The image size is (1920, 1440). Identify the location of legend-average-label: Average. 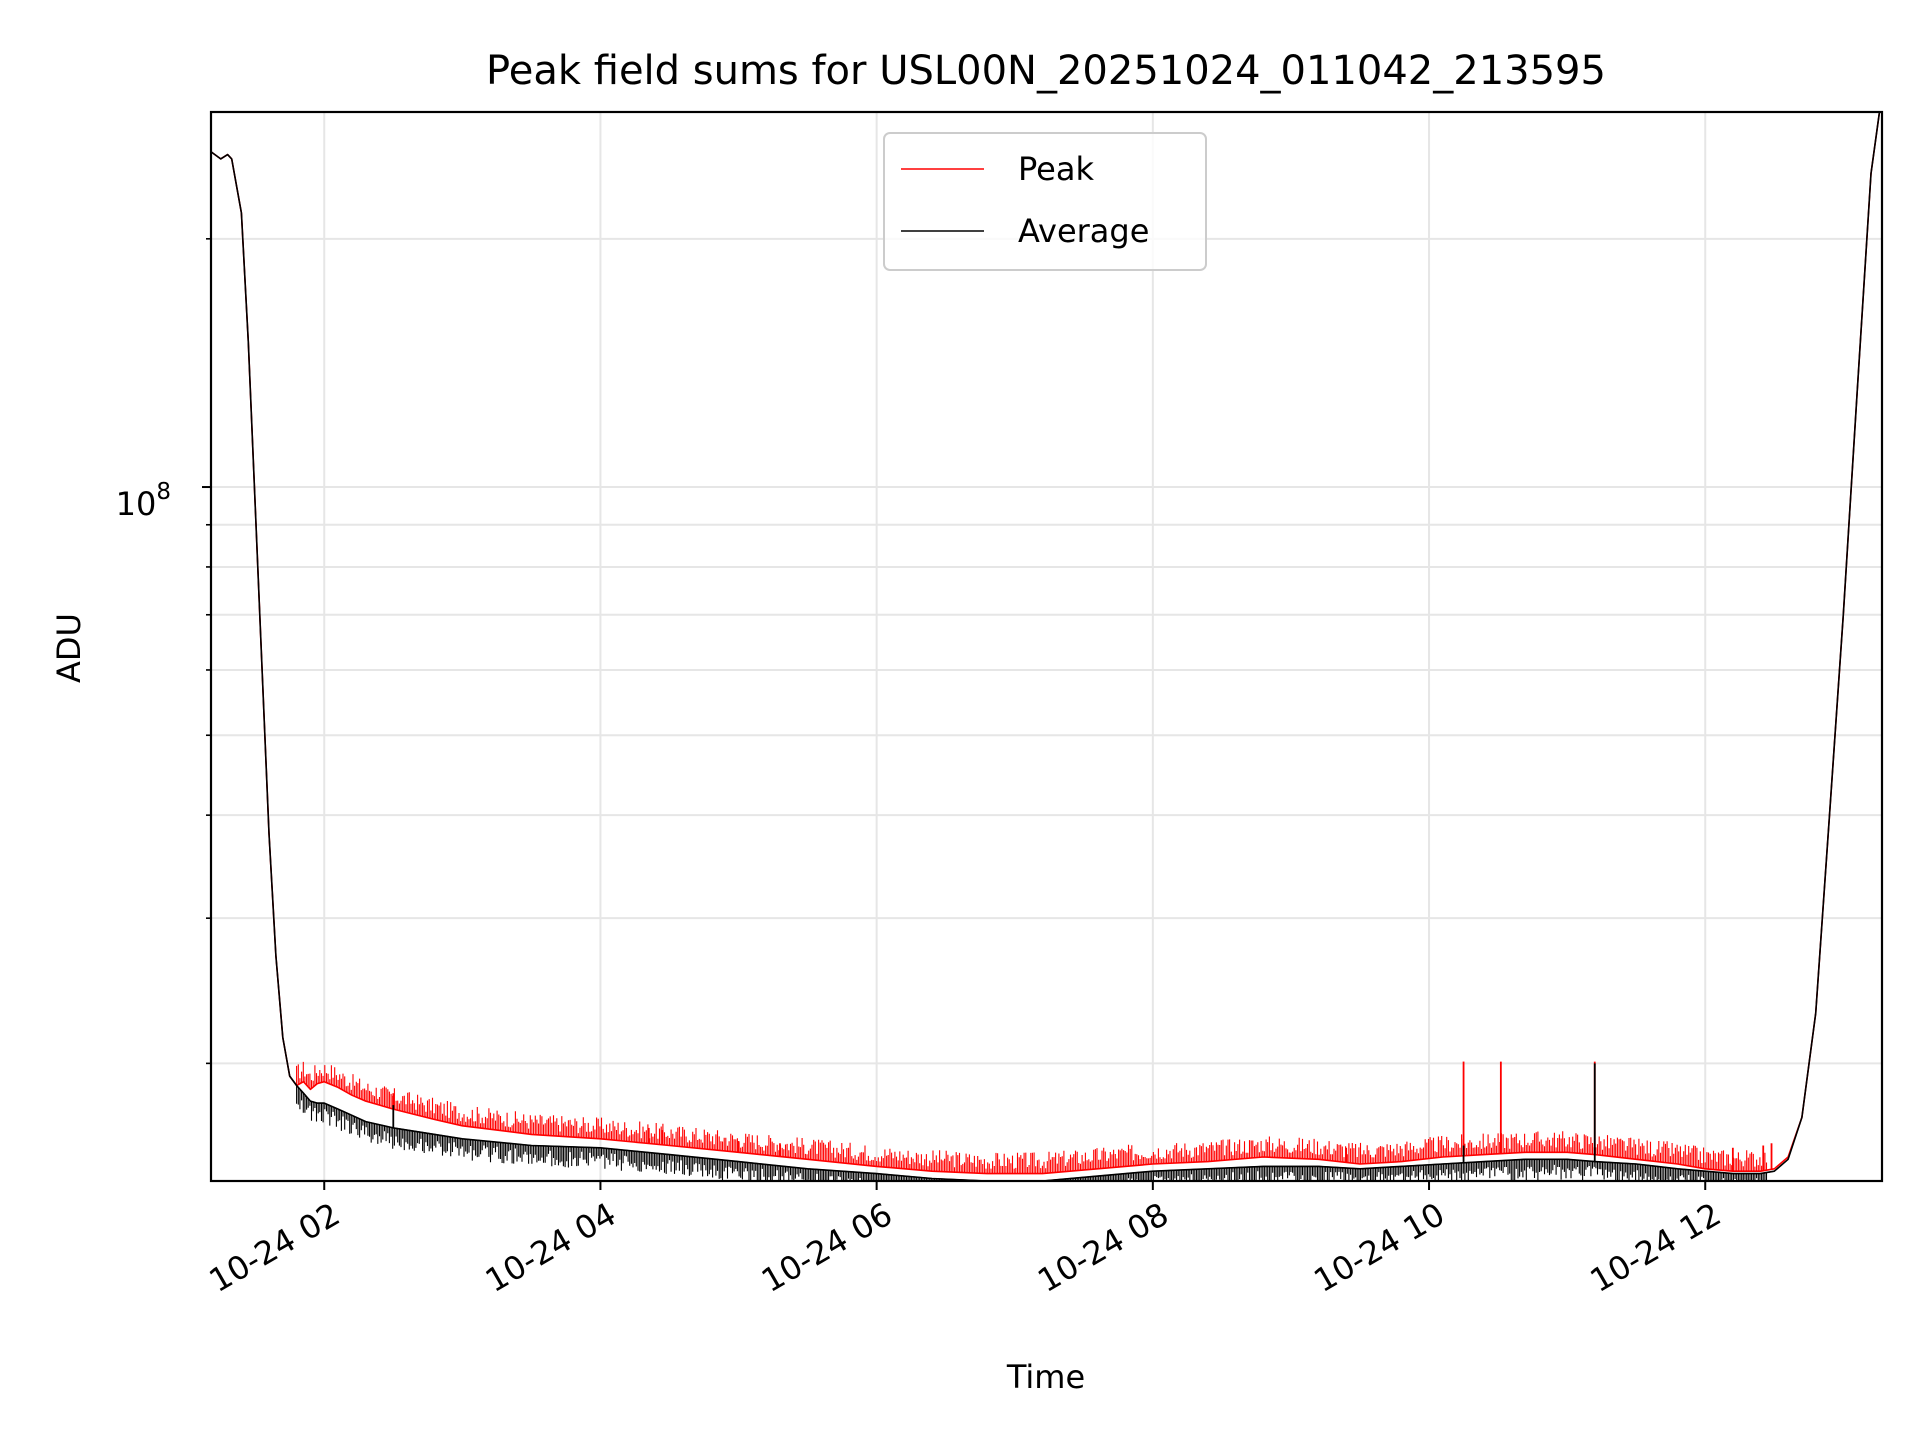
(1083, 231).